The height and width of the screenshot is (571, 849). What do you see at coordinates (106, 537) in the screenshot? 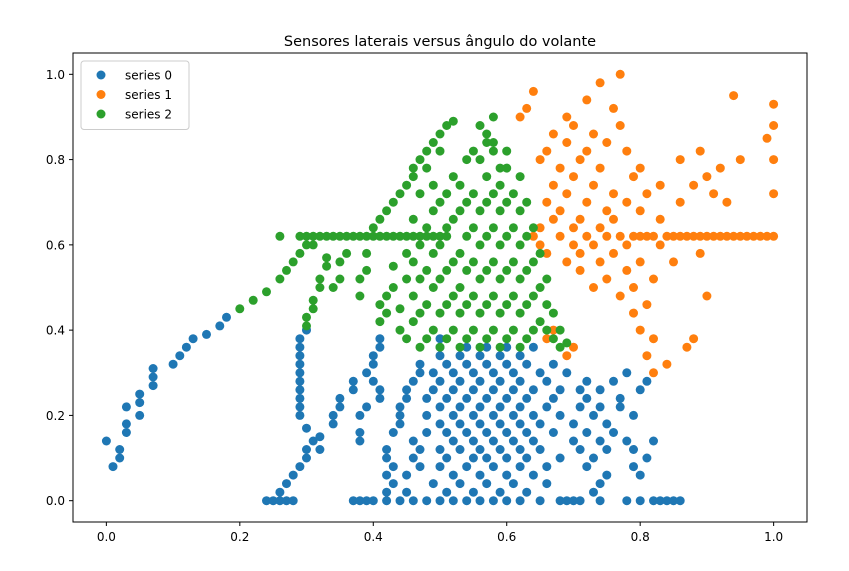
I see `x-tick-label: 0.0` at bounding box center [106, 537].